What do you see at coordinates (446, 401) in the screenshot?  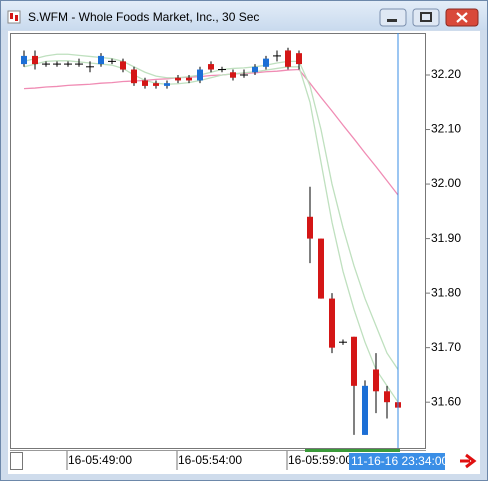 I see `y-tick-label: 31.60` at bounding box center [446, 401].